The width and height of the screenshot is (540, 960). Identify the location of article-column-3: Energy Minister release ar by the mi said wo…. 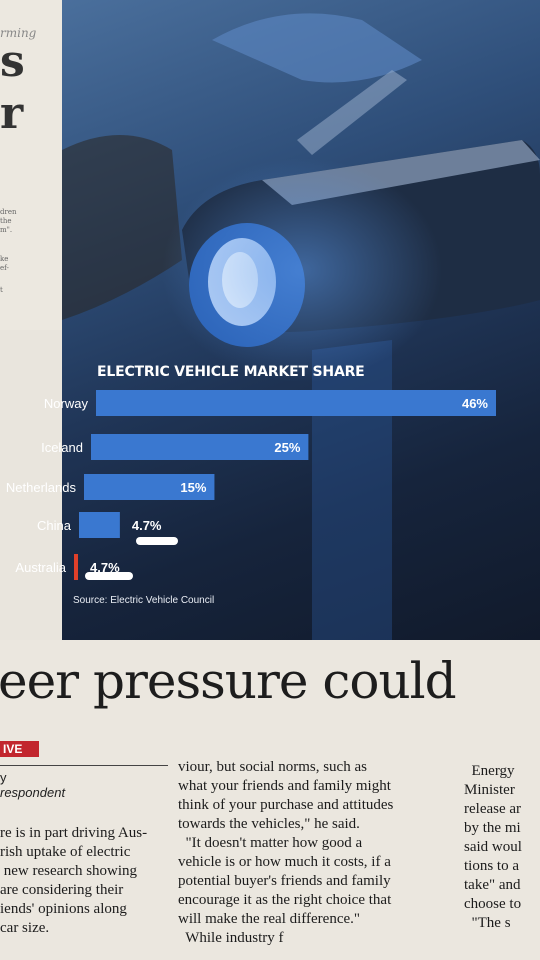
(493, 847).